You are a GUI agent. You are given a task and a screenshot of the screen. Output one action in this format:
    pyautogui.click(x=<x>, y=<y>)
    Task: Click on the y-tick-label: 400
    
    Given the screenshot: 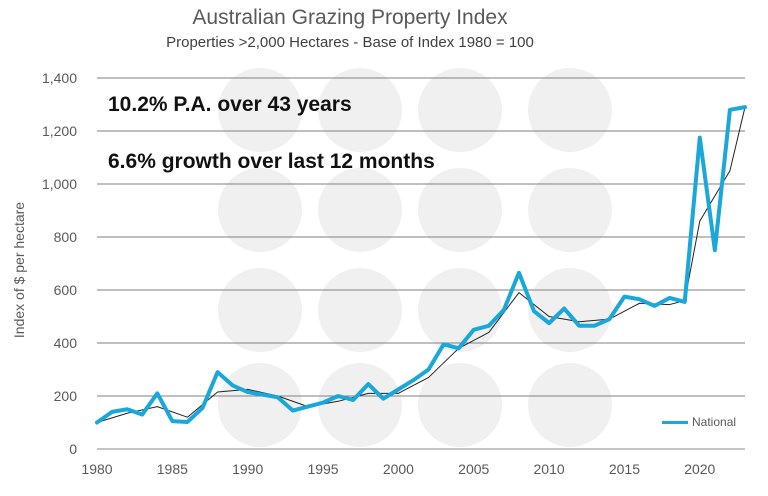 What is the action you would take?
    pyautogui.click(x=66, y=343)
    